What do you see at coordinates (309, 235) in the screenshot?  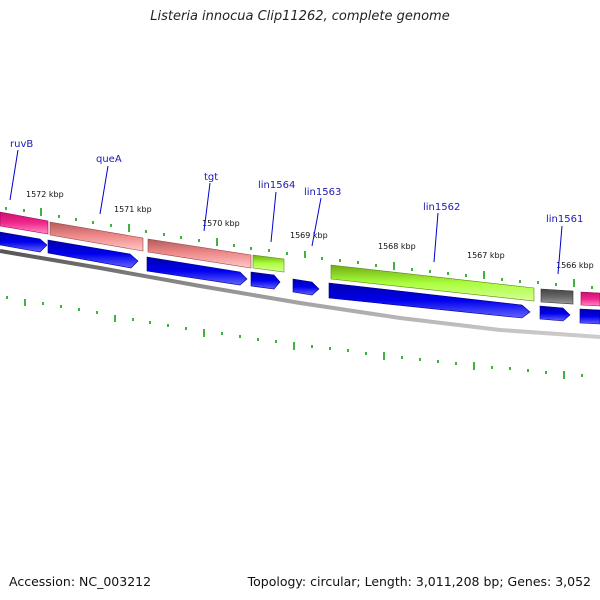 I see `kbp-label: 1569 kbp` at bounding box center [309, 235].